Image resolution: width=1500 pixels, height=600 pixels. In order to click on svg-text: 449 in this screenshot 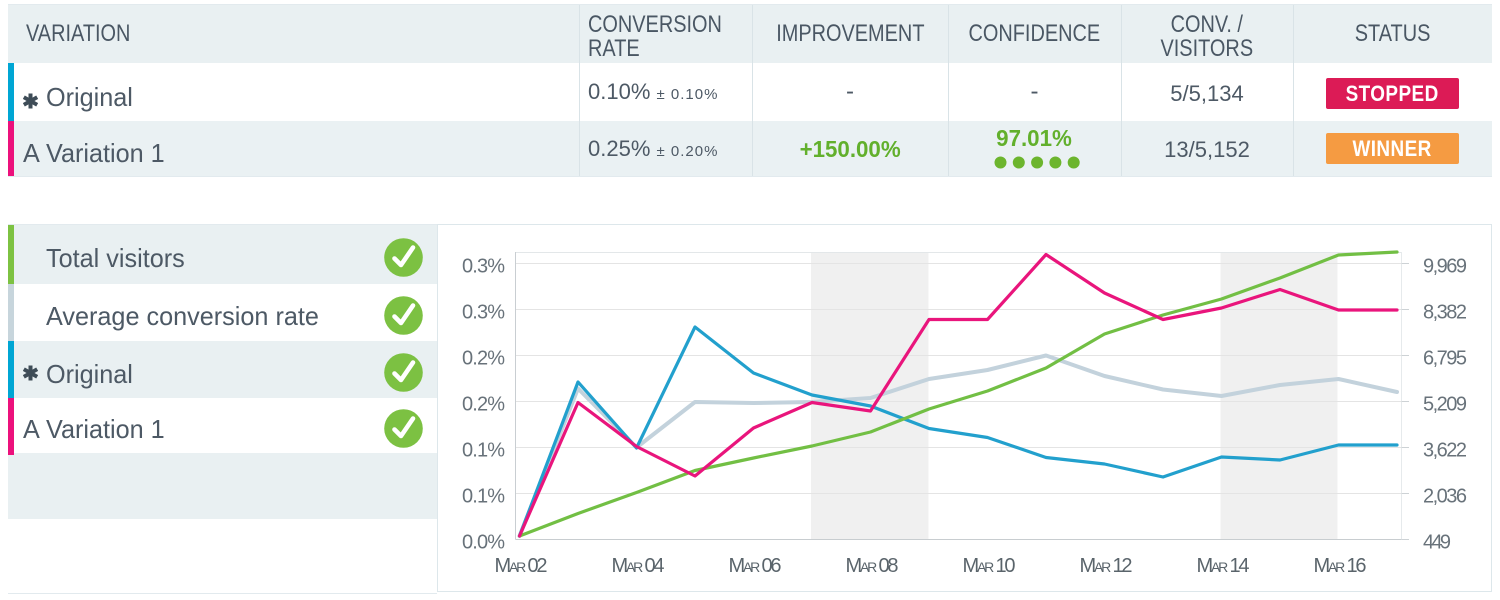, I will do `click(1437, 543)`.